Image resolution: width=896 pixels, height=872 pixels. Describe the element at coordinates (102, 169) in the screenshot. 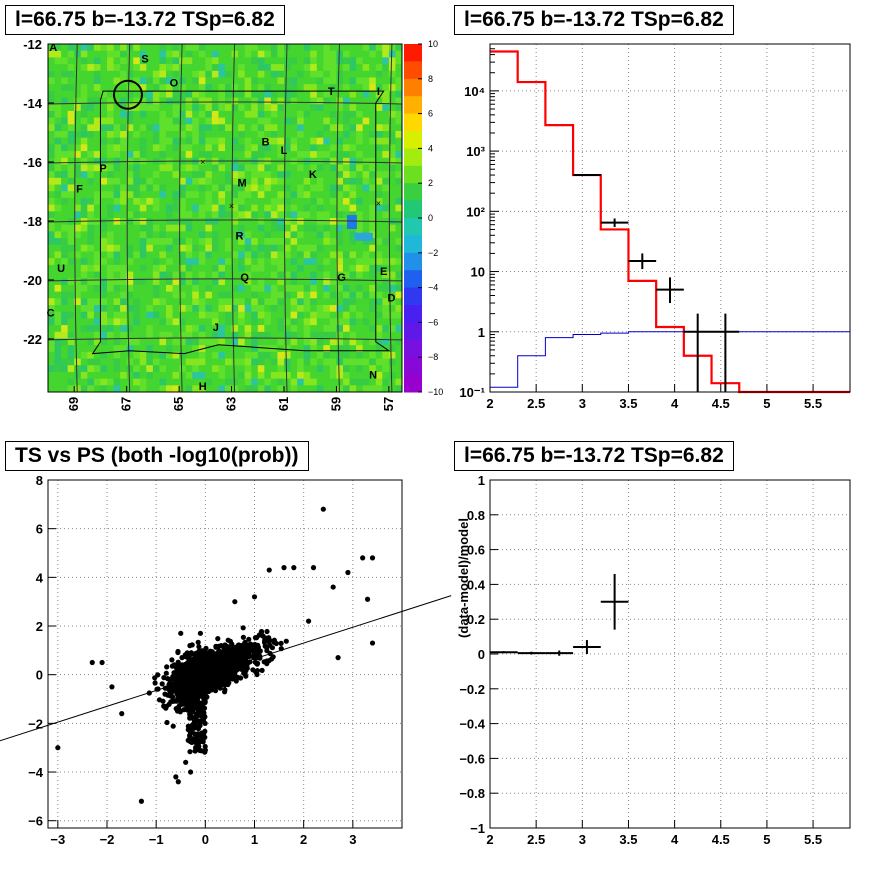

I see `map-label: P` at that location.